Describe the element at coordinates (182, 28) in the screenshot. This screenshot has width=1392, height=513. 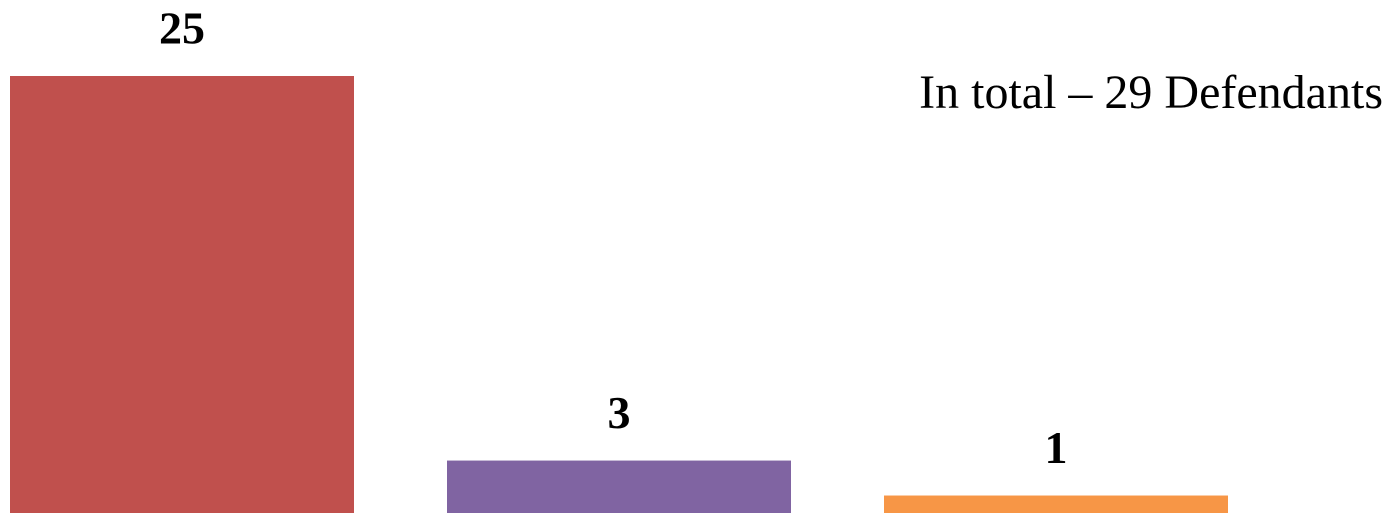
I see `value-label: 25` at that location.